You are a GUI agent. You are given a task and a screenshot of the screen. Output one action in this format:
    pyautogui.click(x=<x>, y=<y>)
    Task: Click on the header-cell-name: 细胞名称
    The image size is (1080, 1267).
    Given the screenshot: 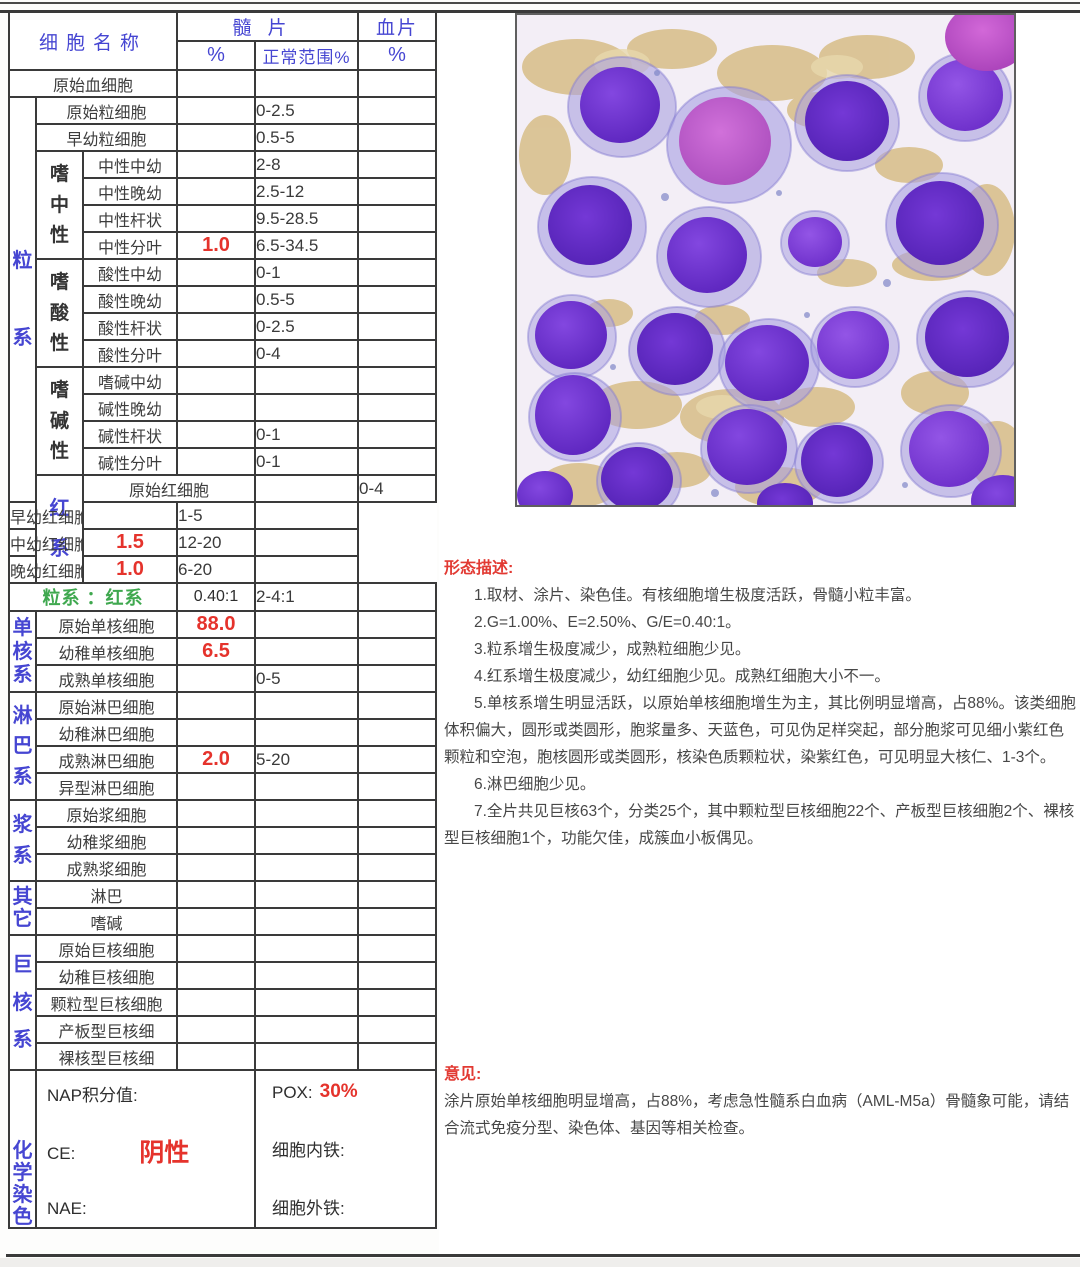 What is the action you would take?
    pyautogui.click(x=93, y=41)
    